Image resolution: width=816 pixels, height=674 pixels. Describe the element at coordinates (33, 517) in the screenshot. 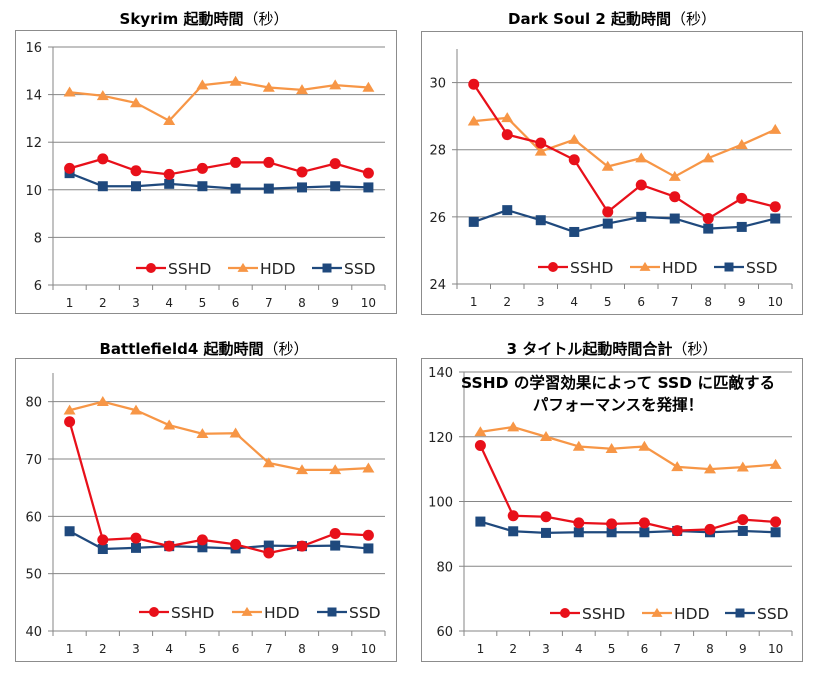

I see `y-tick-label: 60` at that location.